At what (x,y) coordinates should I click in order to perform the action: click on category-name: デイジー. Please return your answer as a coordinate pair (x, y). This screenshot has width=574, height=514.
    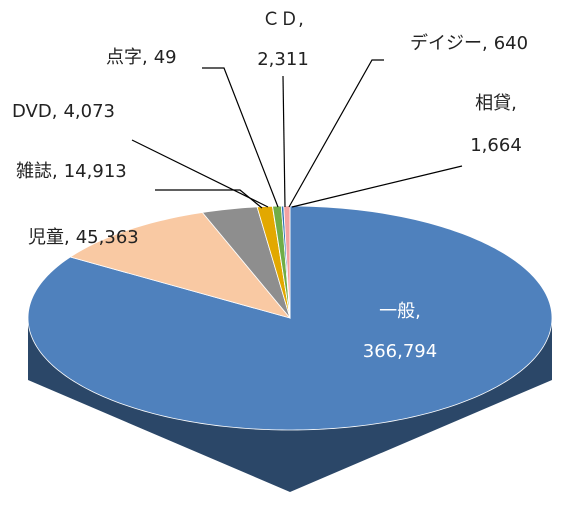
    Looking at the image, I should click on (446, 43).